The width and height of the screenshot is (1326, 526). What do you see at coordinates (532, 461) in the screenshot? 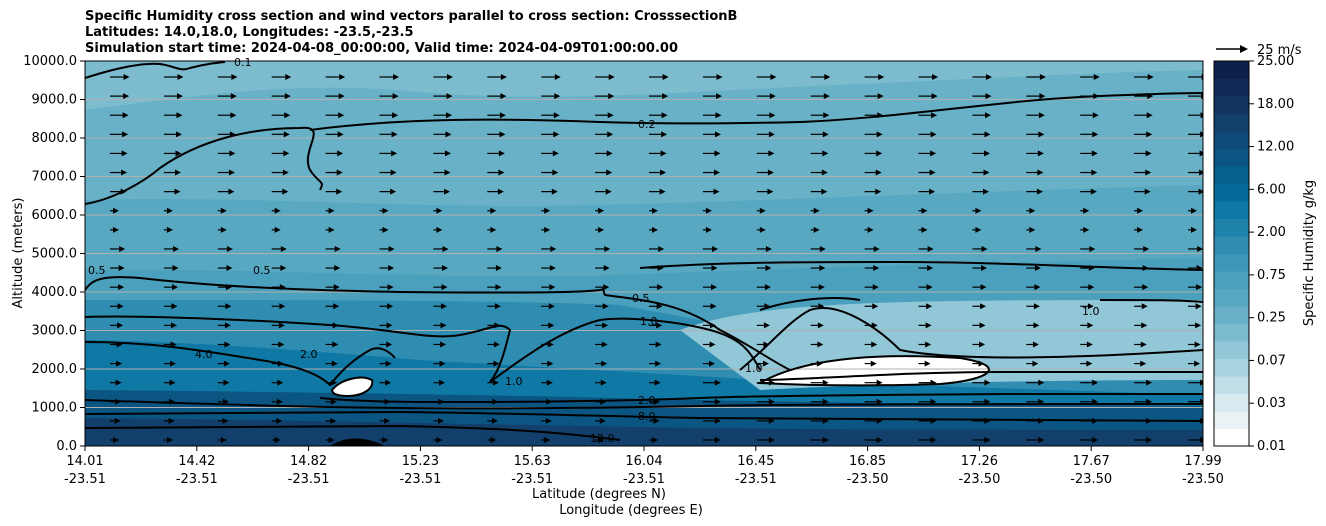
I see `x-tick-label-lat: 15.63` at bounding box center [532, 461].